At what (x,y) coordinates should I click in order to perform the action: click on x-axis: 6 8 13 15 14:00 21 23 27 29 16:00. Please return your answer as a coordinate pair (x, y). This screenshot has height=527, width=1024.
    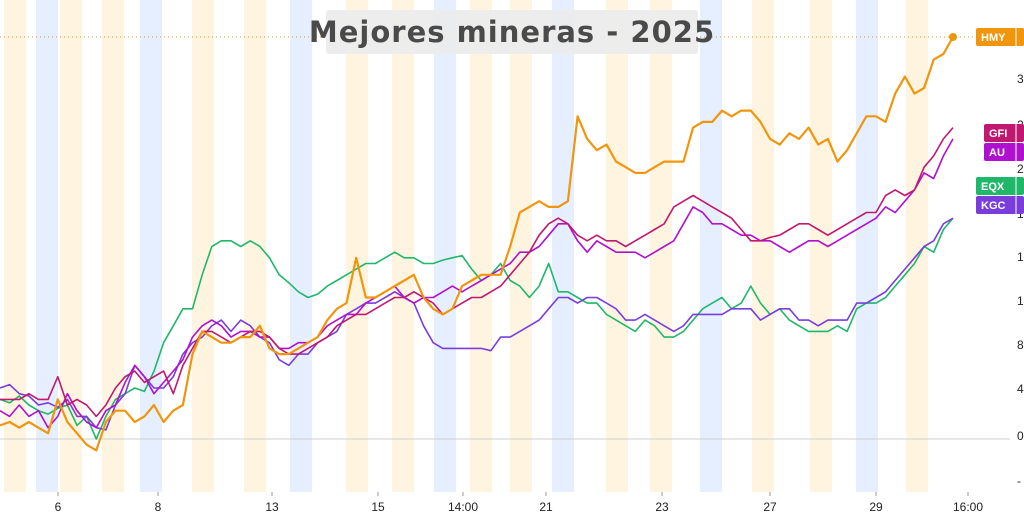
    Looking at the image, I should click on (519, 503).